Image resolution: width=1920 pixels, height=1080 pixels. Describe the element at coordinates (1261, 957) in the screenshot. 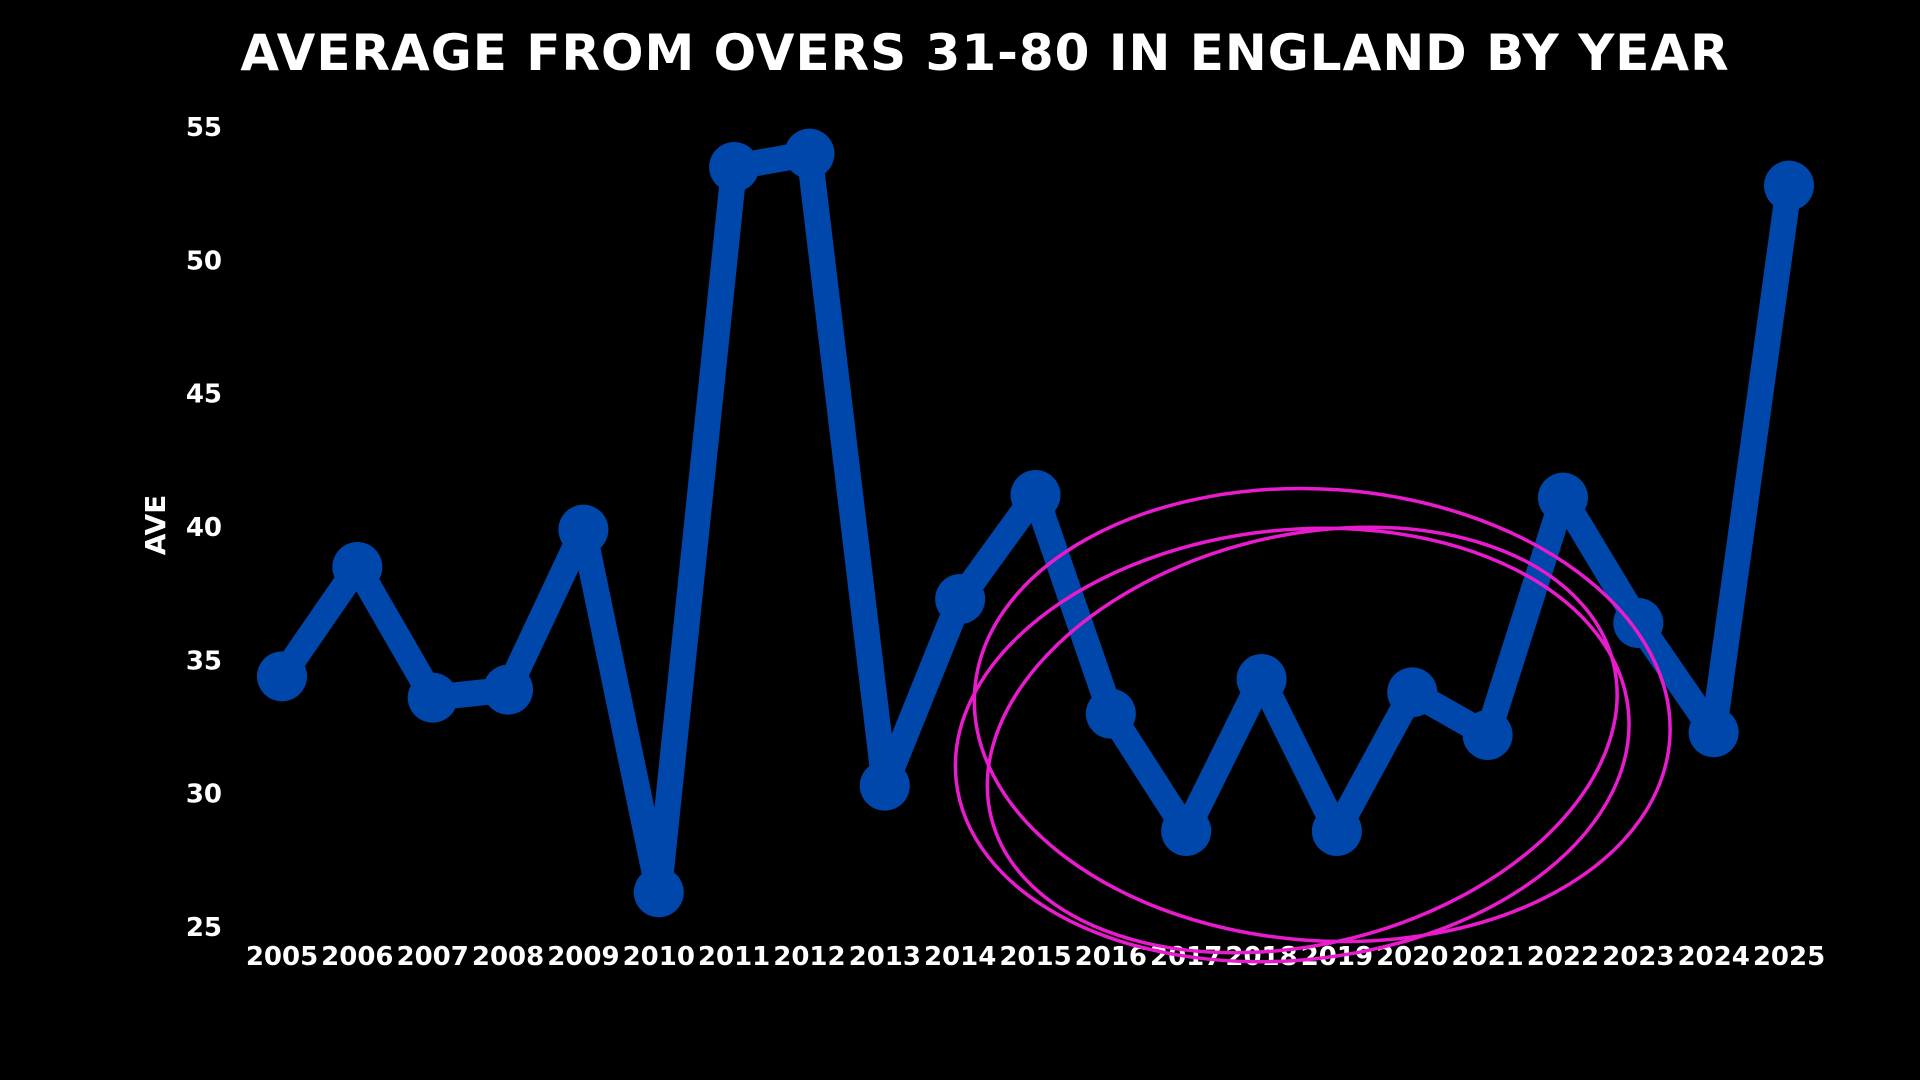

I see `x-tick-label: 2018` at that location.